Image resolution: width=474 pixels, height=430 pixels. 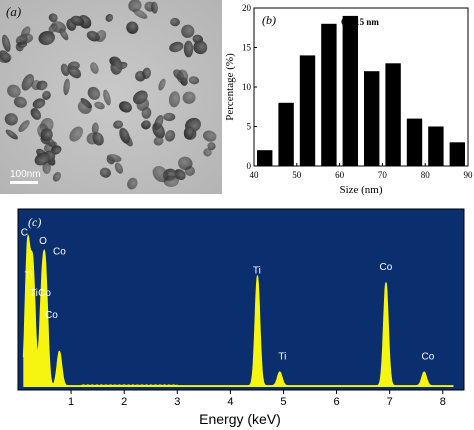 I want to click on hist-x-tick-label: 70, so click(x=383, y=175).